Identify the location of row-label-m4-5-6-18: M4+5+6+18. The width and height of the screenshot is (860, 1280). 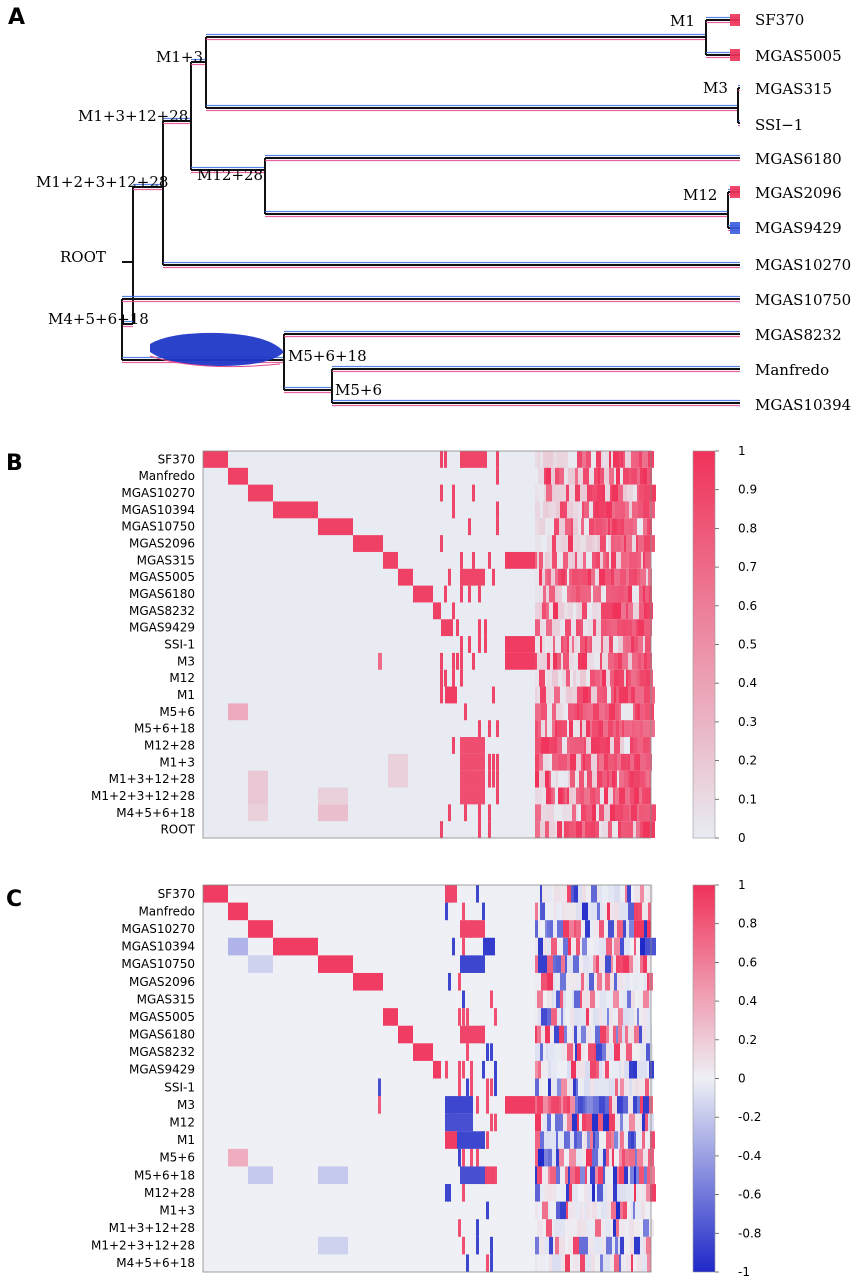
(155, 813).